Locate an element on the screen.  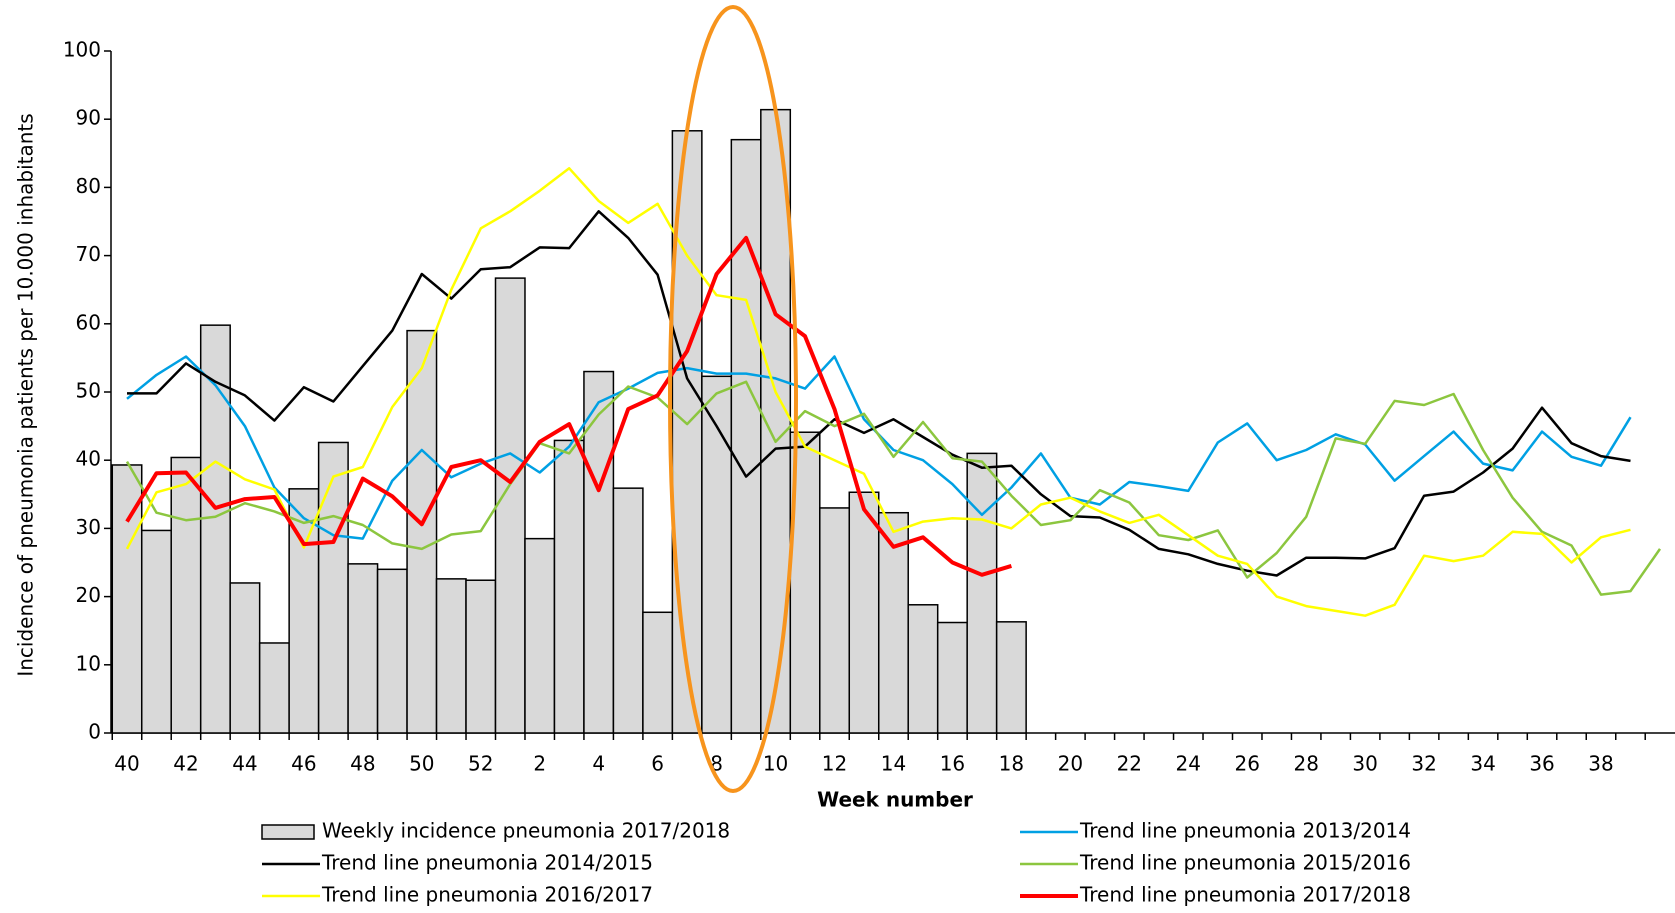
y-tick-label: 30 is located at coordinates (88, 527).